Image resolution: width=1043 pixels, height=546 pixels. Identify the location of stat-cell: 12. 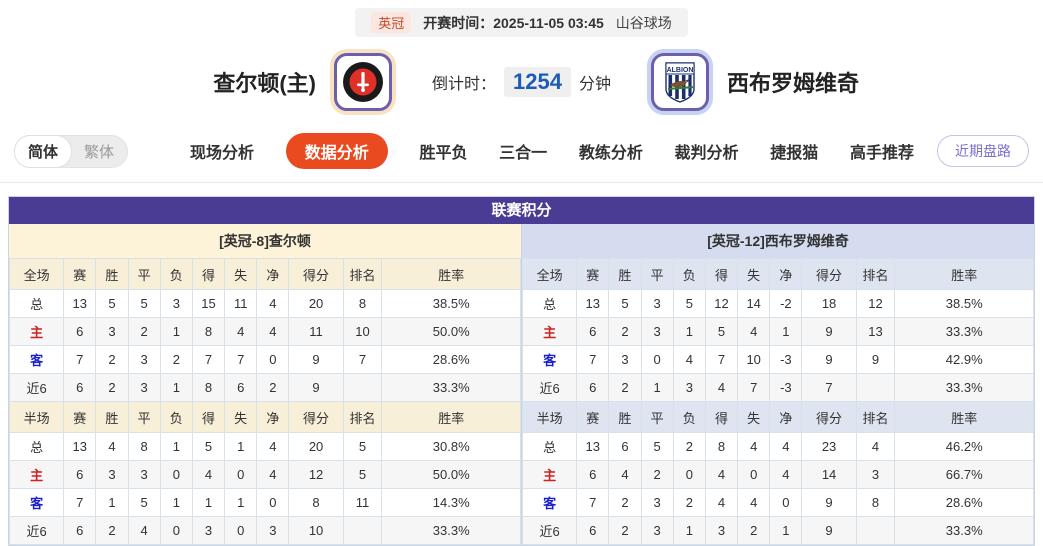
(721, 303).